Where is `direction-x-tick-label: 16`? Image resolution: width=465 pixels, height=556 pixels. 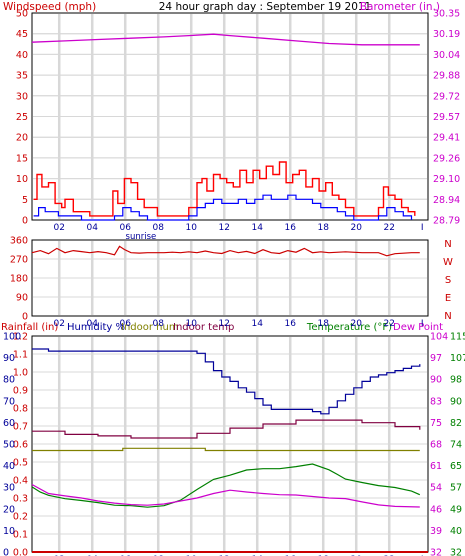 direction-x-tick-label: 16 is located at coordinates (290, 324).